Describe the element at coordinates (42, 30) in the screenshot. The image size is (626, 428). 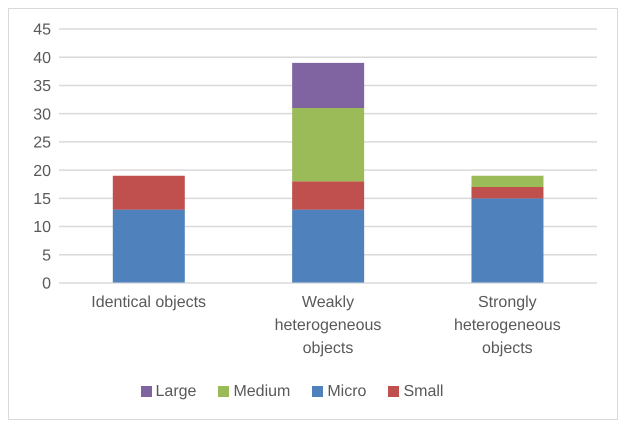
I see `y-tick-label: 45` at that location.